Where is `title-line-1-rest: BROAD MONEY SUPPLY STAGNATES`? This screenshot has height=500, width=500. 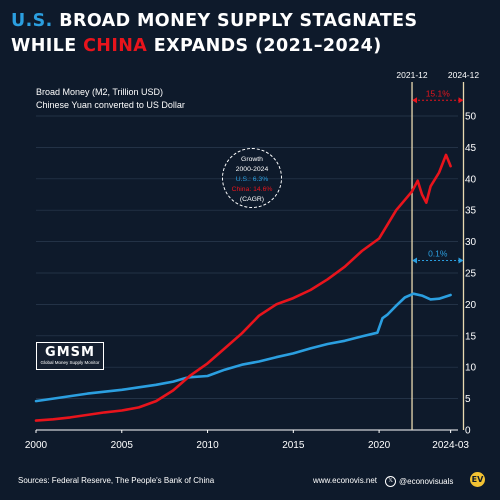
title-line-1-rest: BROAD MONEY SUPPLY STAGNATES is located at coordinates (235, 21).